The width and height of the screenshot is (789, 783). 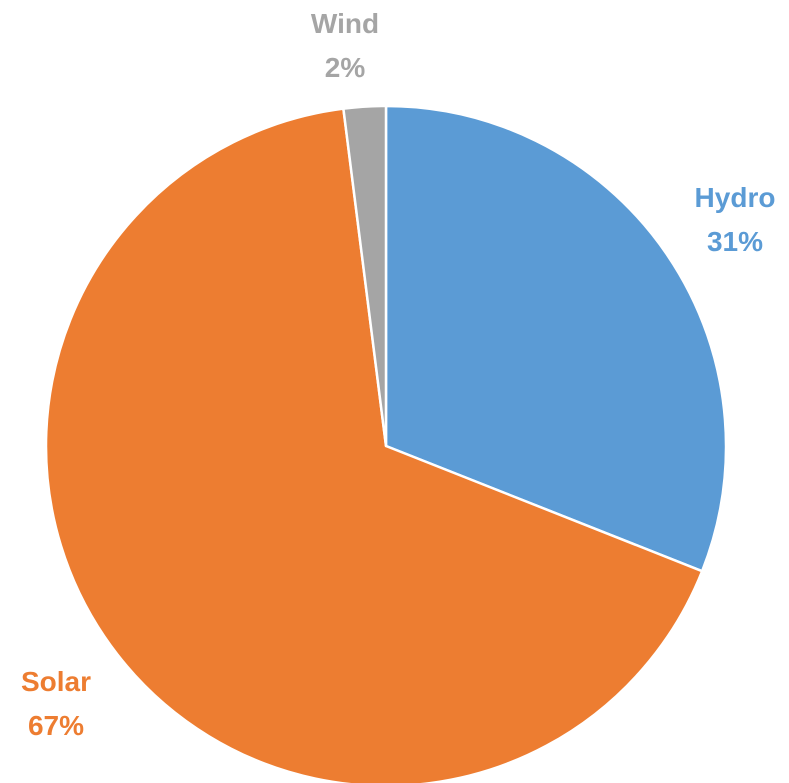 I want to click on data-label-name-hydro: Hydro, so click(x=735, y=197).